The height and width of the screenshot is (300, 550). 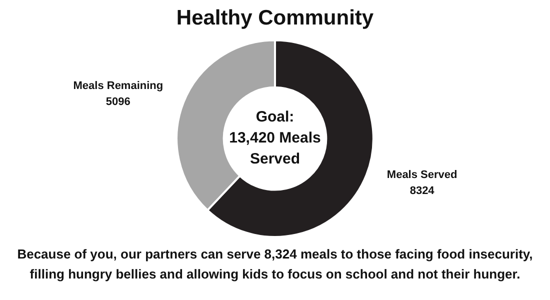 What do you see at coordinates (275, 18) in the screenshot?
I see `chart-title: Healthy Community` at bounding box center [275, 18].